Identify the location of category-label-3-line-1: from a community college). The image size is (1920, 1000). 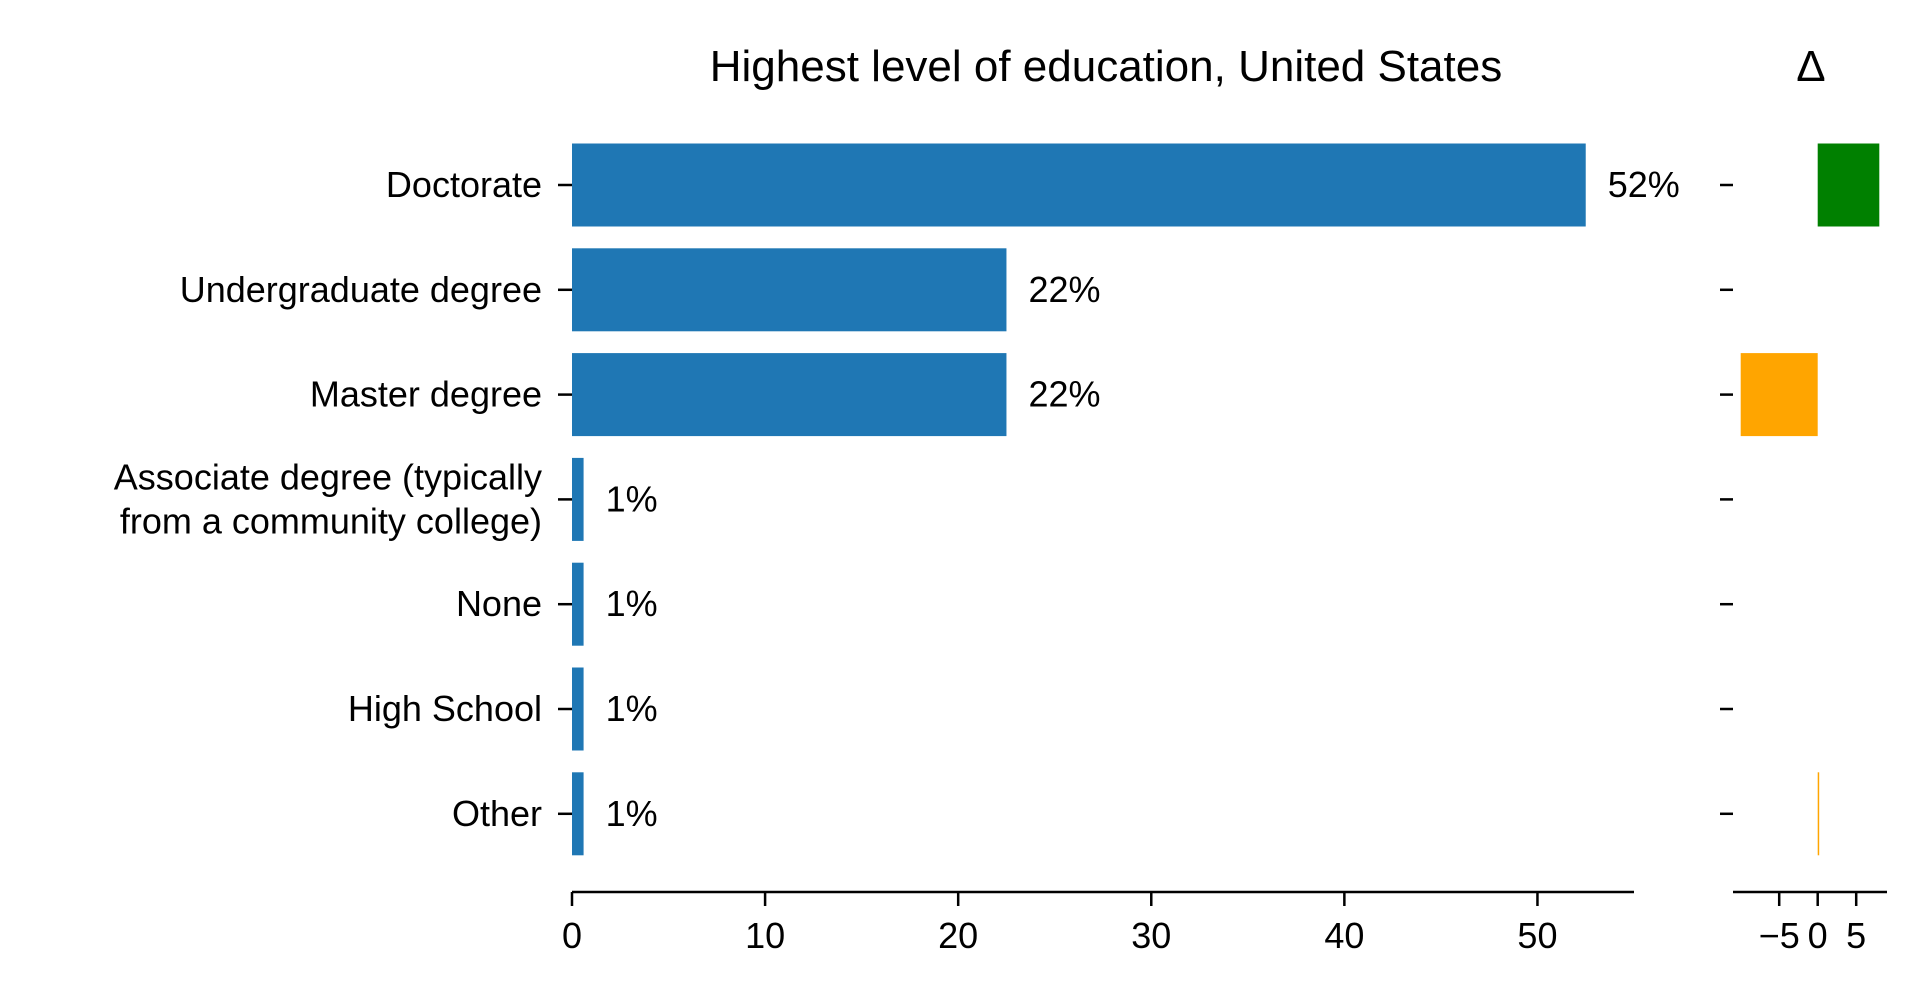
(331, 520).